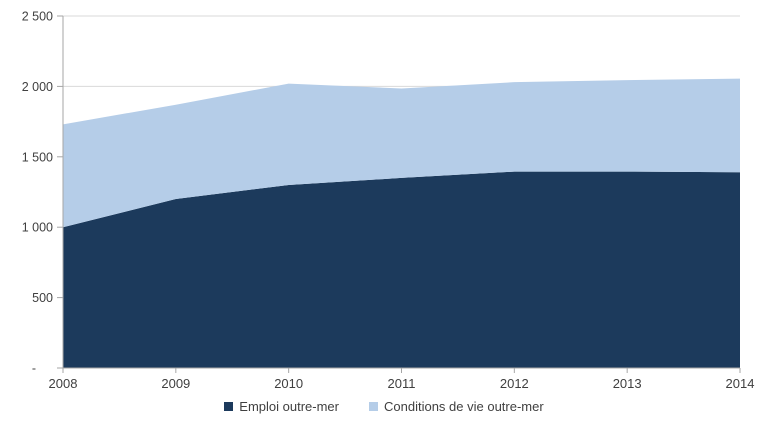 The height and width of the screenshot is (434, 768). What do you see at coordinates (37, 157) in the screenshot?
I see `y-tick-label-1500: 1 500` at bounding box center [37, 157].